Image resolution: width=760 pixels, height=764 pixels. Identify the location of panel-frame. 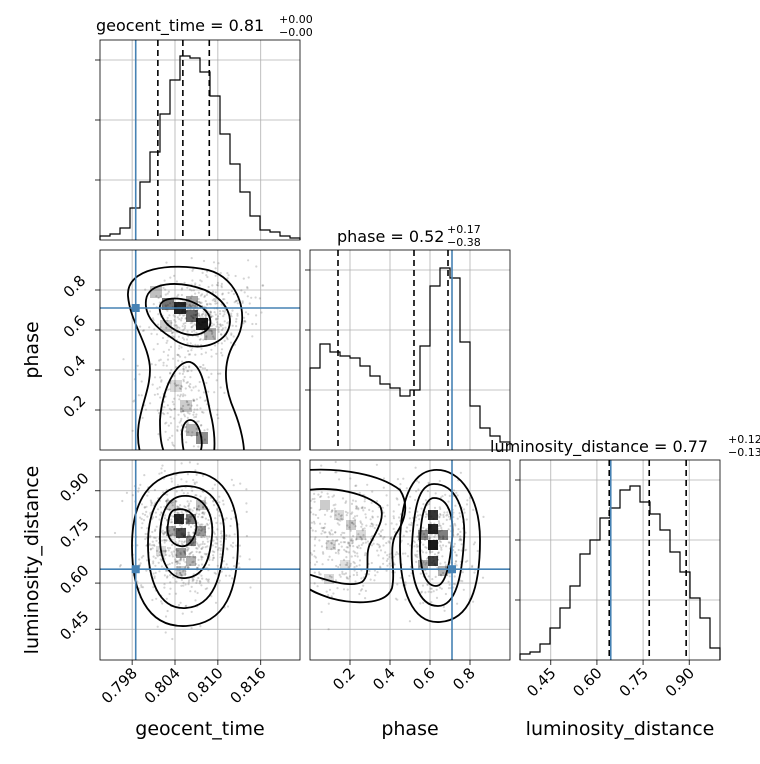
(200, 560).